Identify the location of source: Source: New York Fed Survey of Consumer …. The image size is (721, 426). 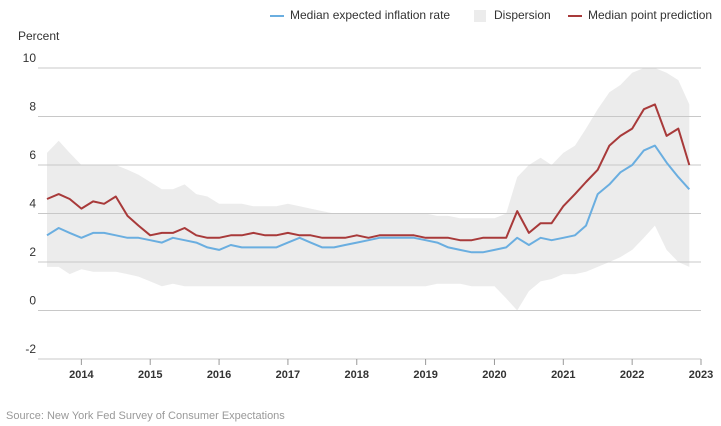
(145, 416).